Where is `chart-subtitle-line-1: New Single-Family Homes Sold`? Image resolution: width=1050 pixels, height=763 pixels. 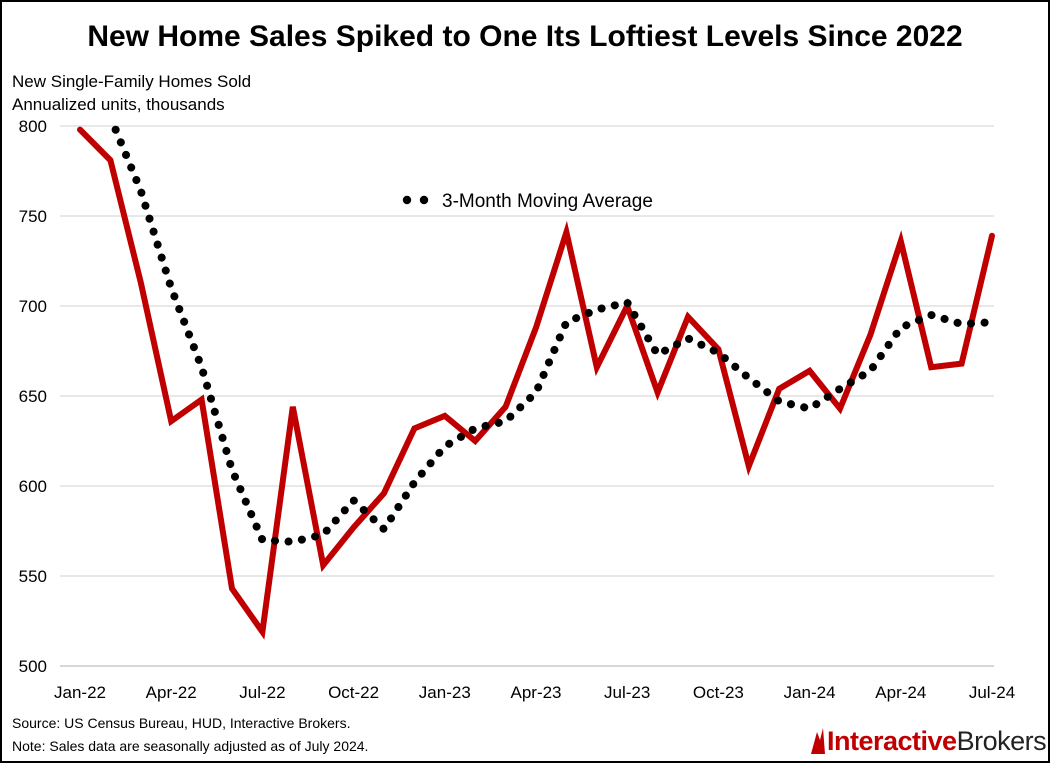 chart-subtitle-line-1: New Single-Family Homes Sold is located at coordinates (132, 81).